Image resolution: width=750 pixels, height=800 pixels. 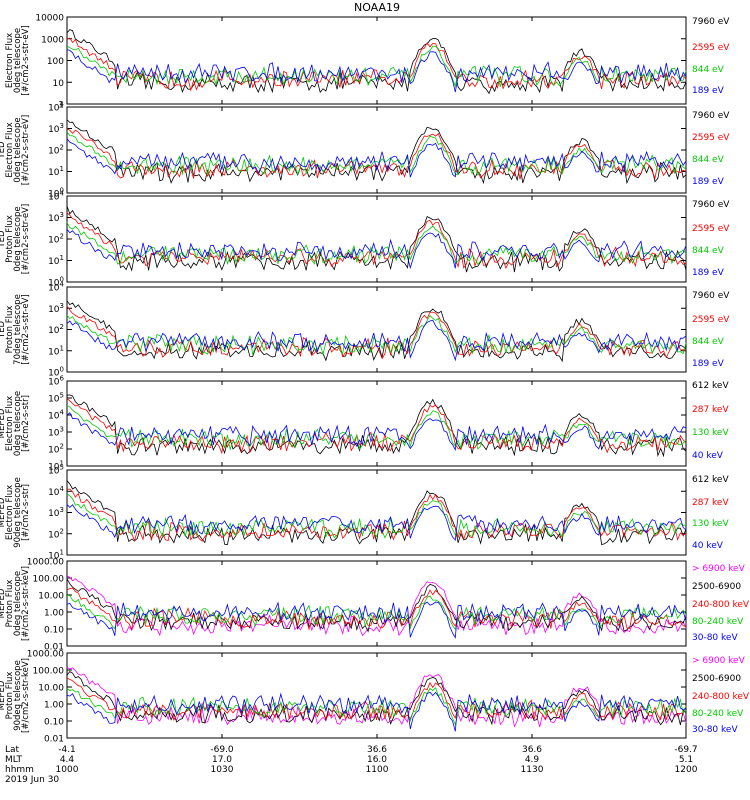 I want to click on x-row-label: MLT, so click(x=14, y=760).